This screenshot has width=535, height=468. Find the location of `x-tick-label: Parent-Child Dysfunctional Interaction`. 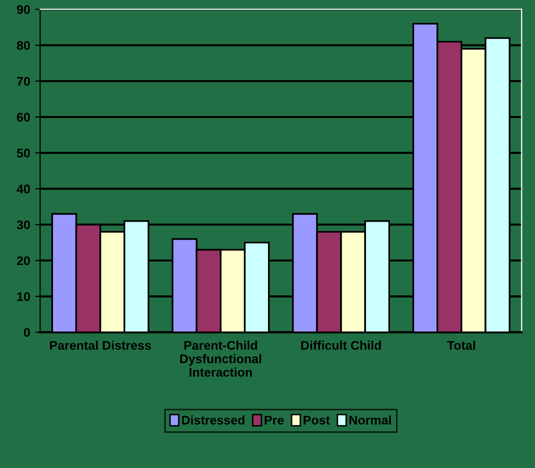

x-tick-label: Parent-Child Dysfunctional Interaction is located at coordinates (221, 358).